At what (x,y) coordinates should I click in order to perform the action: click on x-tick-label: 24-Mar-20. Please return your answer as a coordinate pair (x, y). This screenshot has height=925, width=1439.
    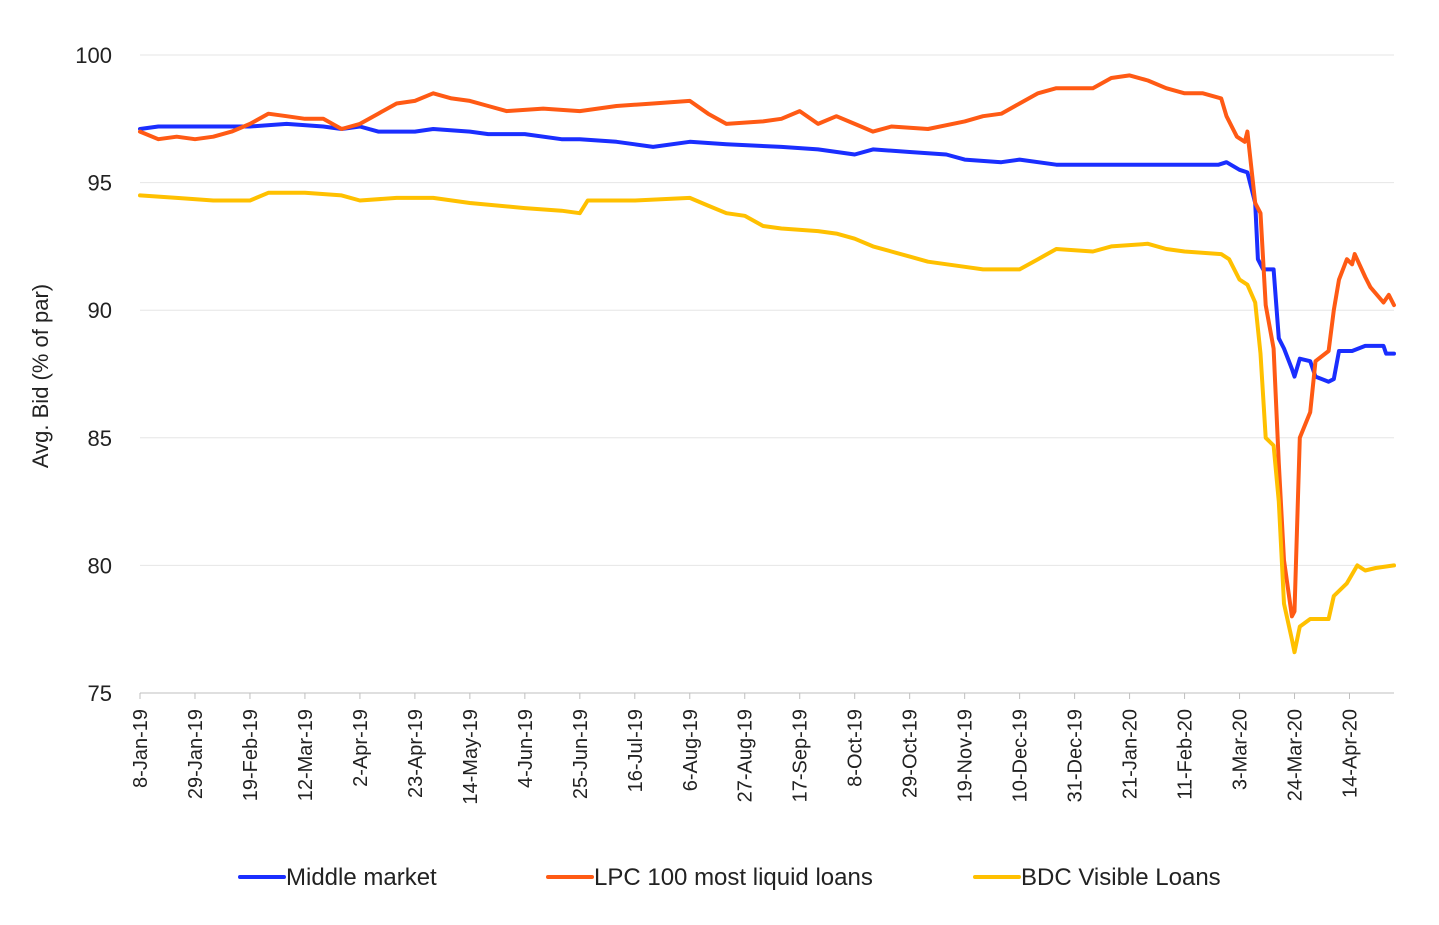
    Looking at the image, I should click on (1296, 755).